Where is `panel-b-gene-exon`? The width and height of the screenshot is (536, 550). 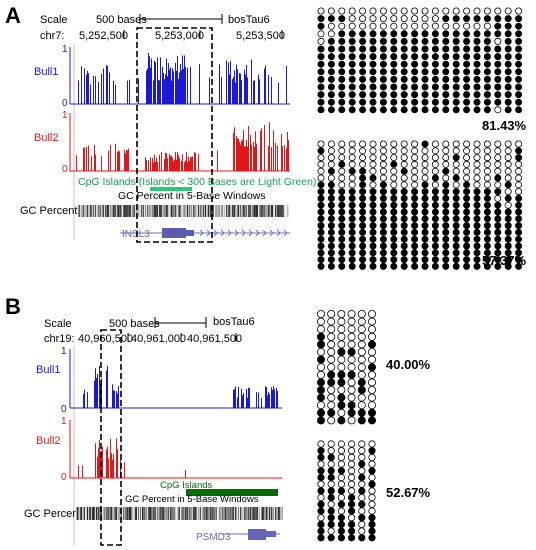 panel-b-gene-exon is located at coordinates (257, 534).